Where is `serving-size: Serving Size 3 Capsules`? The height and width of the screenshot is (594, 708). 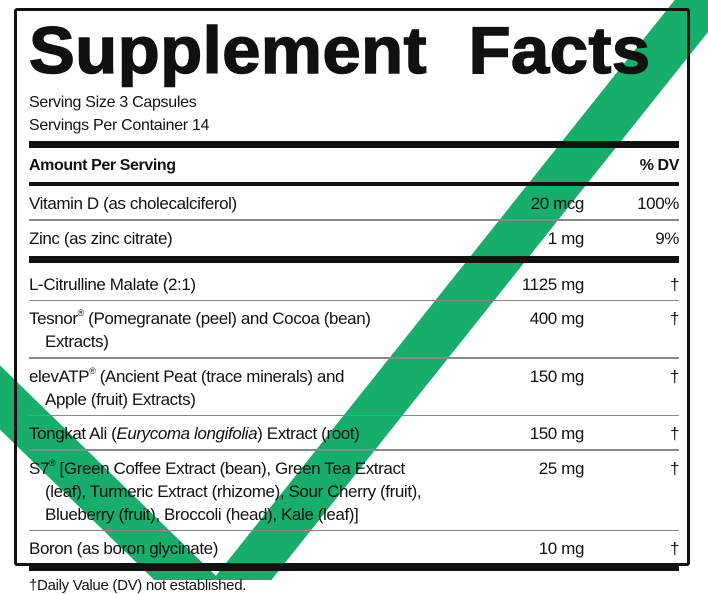 serving-size: Serving Size 3 Capsules is located at coordinates (113, 102).